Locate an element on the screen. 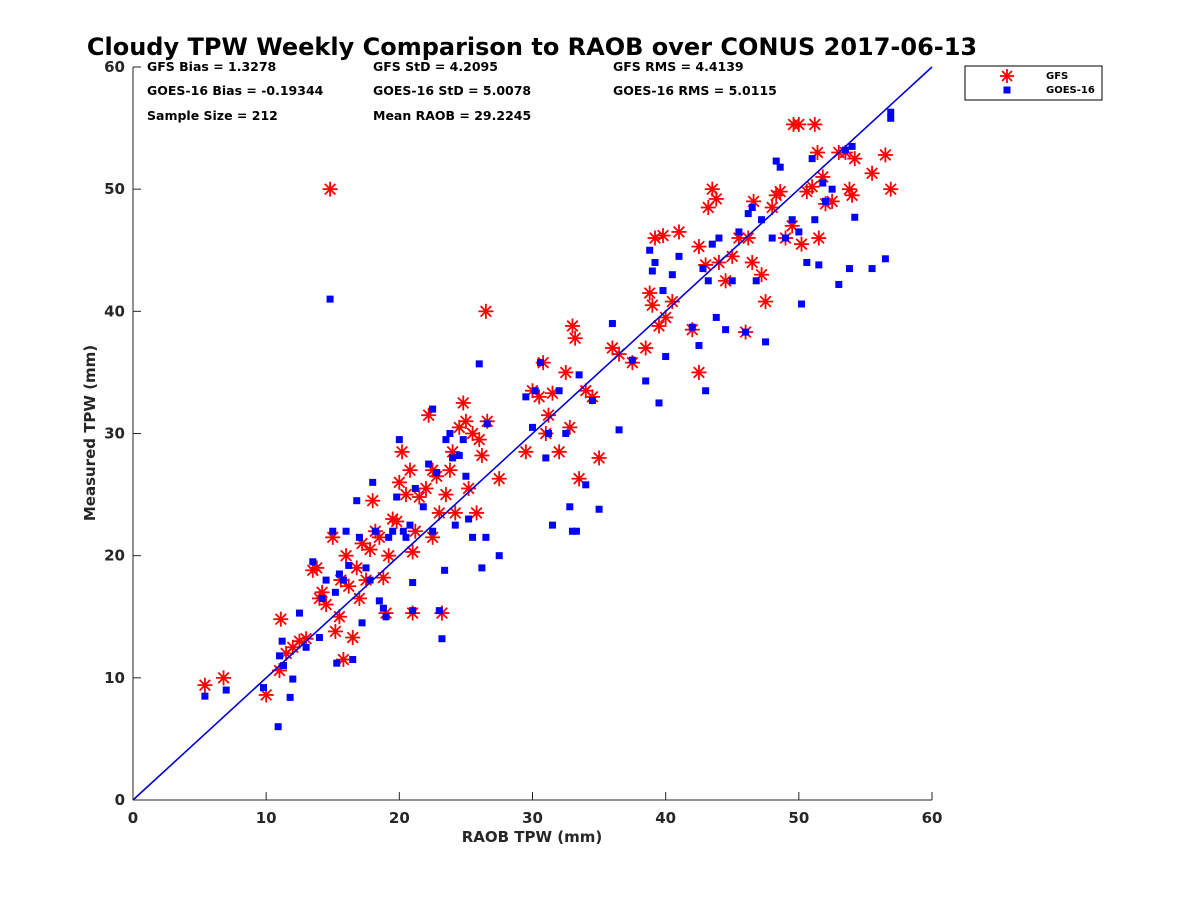  legend-goes16-square is located at coordinates (1007, 90).